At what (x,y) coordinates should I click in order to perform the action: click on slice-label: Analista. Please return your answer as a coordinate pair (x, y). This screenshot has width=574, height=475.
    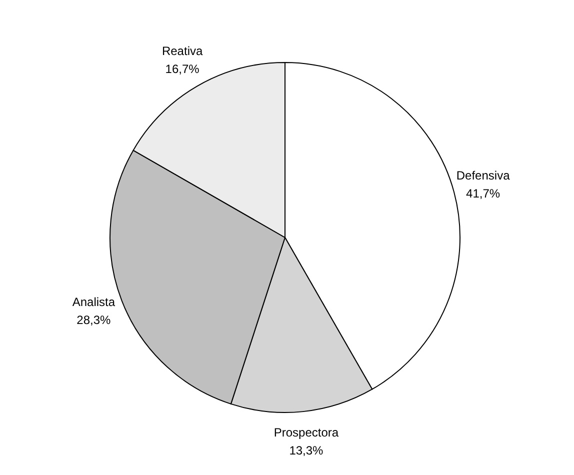
    Looking at the image, I should click on (94, 302).